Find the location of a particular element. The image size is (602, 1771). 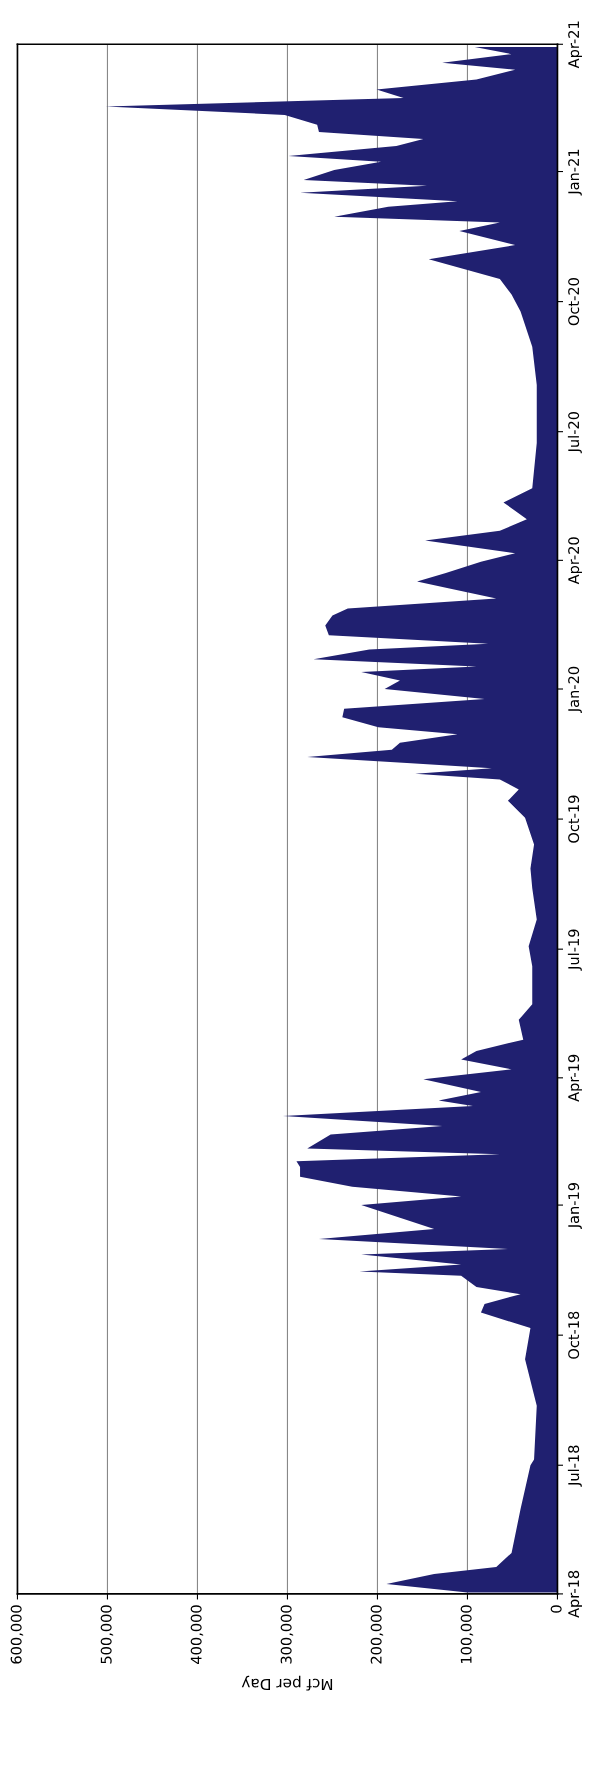

y-tick-label: Jan-20 is located at coordinates (575, 689).